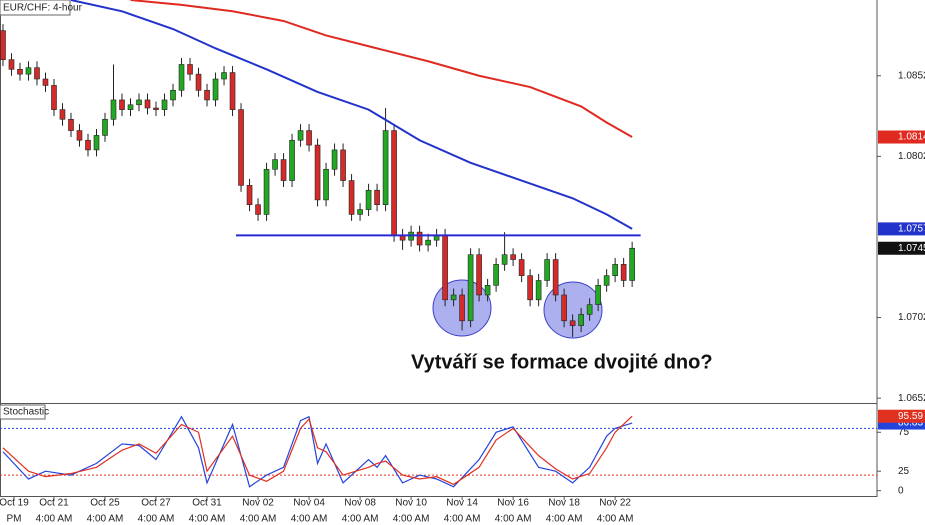 This screenshot has height=525, width=925. Describe the element at coordinates (381, 69) in the screenshot. I see `moving-average` at that location.